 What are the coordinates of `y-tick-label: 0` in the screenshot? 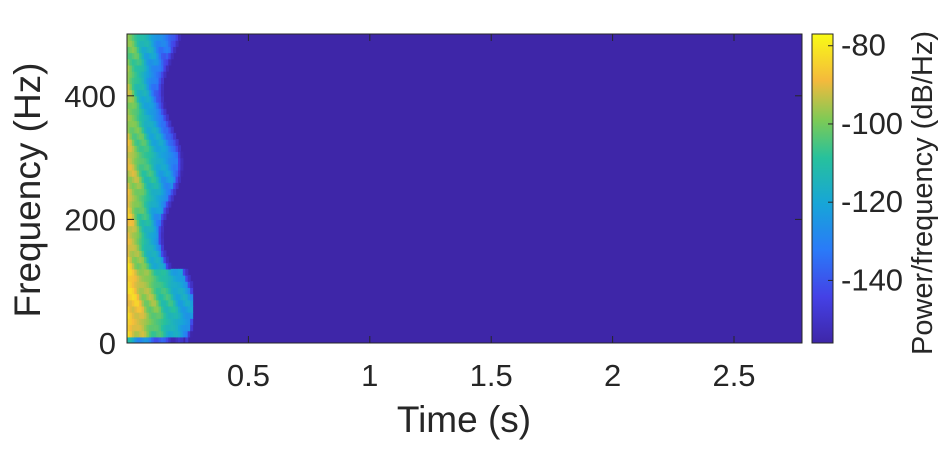 It's located at (107, 343).